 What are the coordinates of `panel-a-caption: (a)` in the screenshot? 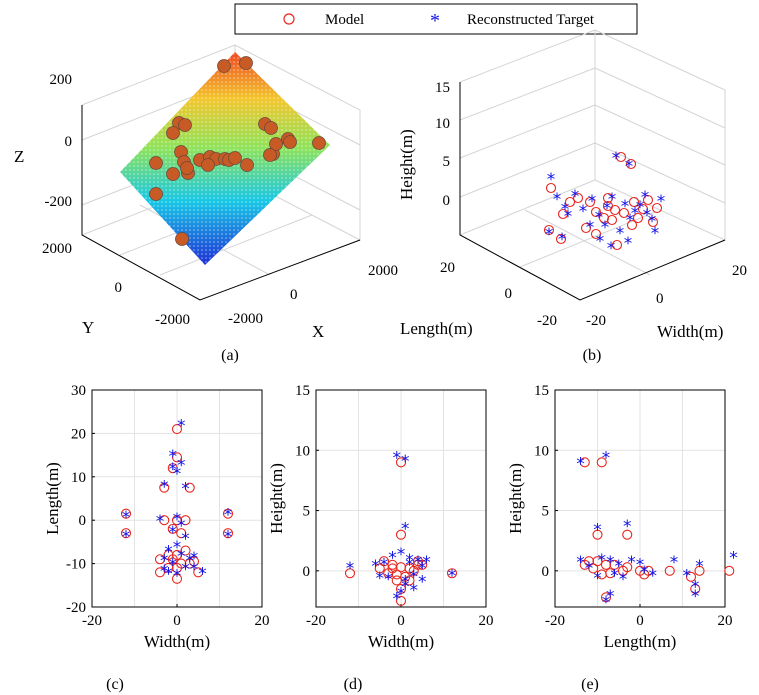 It's located at (230, 355).